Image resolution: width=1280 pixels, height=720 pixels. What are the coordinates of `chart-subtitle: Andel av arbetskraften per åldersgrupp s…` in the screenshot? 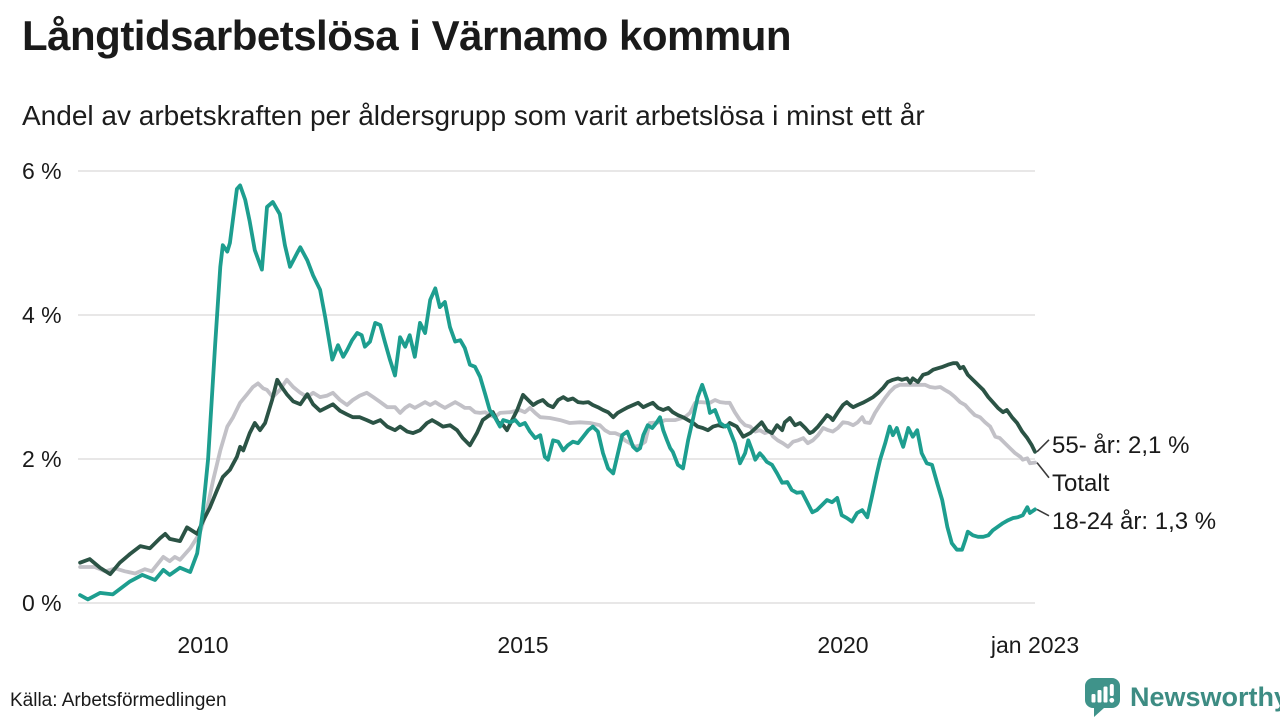 It's located at (473, 115).